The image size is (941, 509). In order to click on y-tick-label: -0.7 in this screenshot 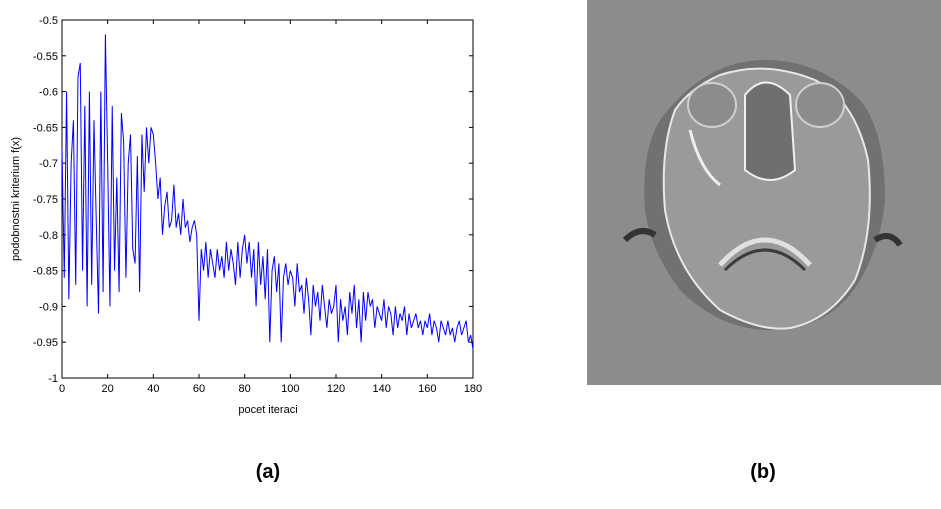, I will do `click(48, 164)`.